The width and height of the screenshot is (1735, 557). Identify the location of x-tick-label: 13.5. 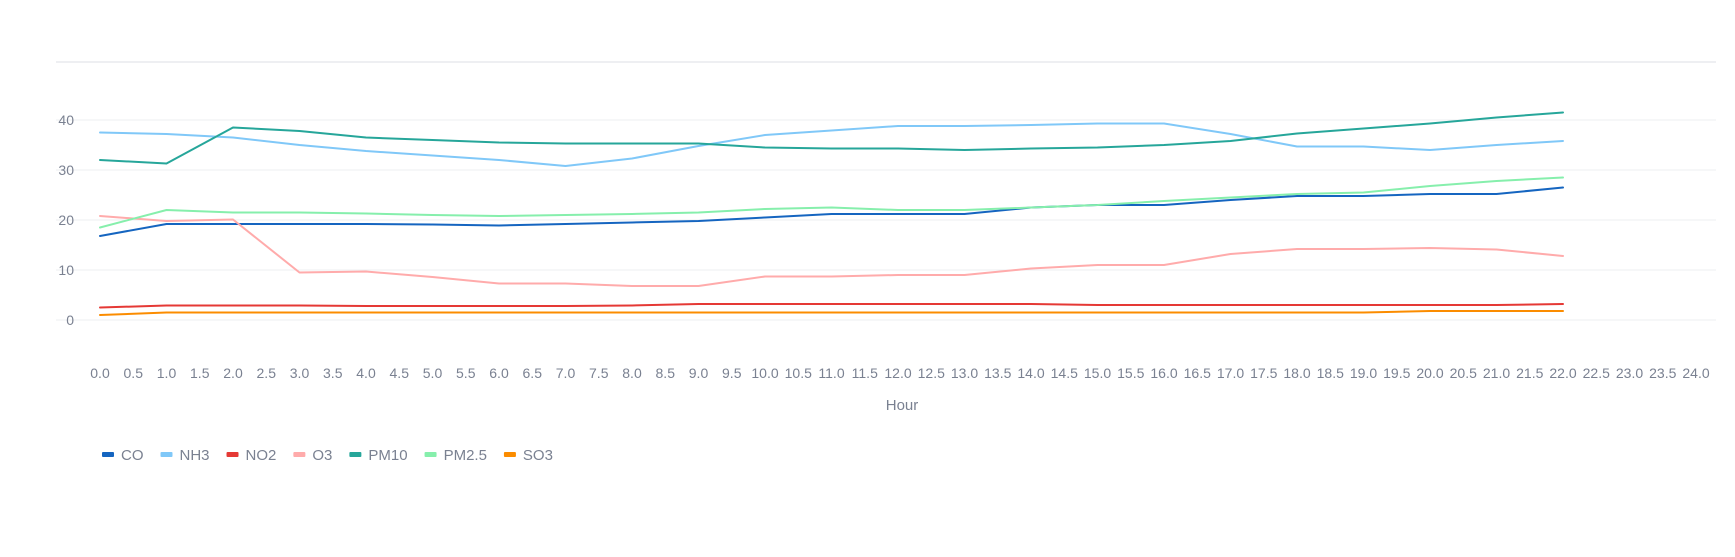
(997, 373).